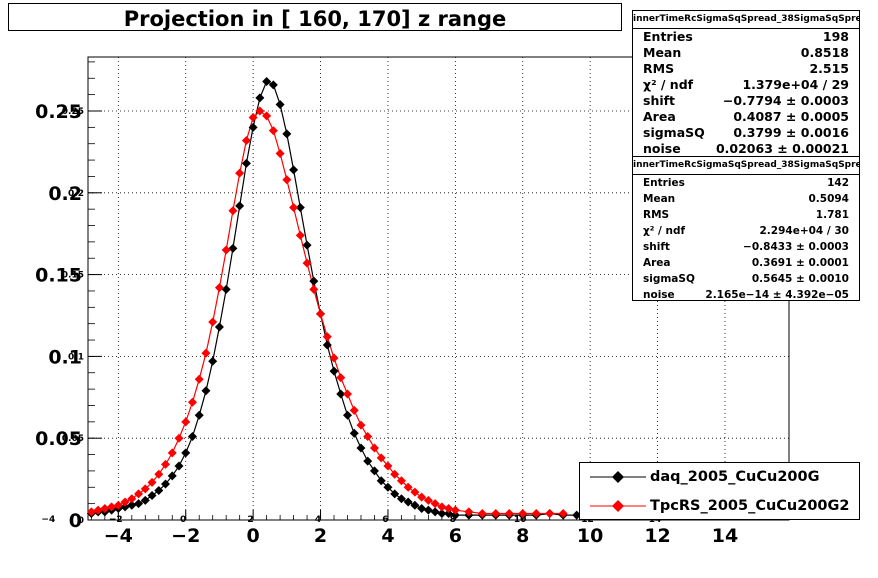 The height and width of the screenshot is (578, 878). Describe the element at coordinates (828, 199) in the screenshot. I see `stats-value: 0.5094` at that location.